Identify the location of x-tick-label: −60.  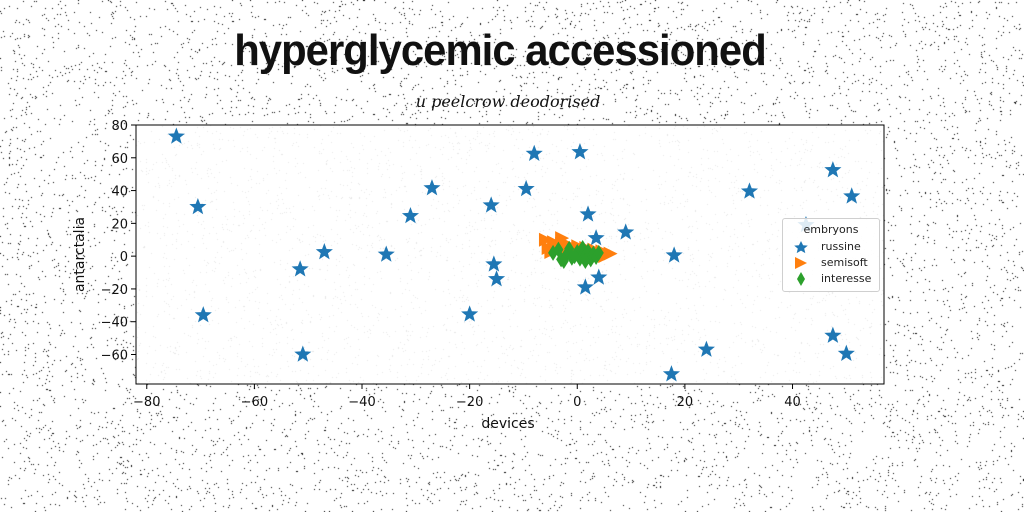
(254, 402).